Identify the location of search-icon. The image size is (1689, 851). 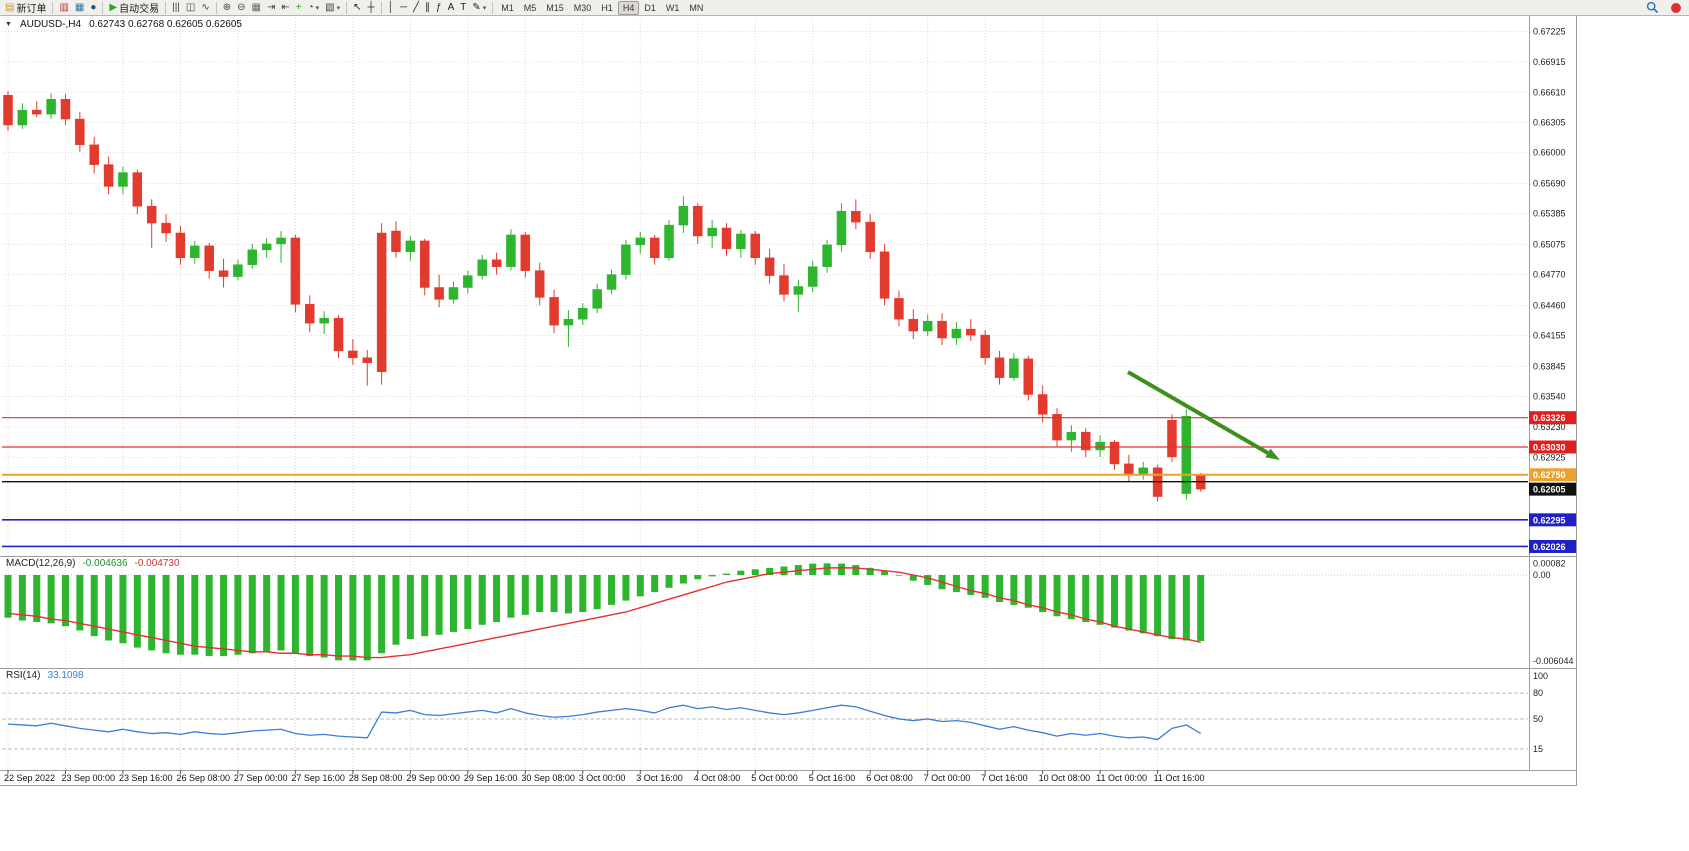
(1652, 7).